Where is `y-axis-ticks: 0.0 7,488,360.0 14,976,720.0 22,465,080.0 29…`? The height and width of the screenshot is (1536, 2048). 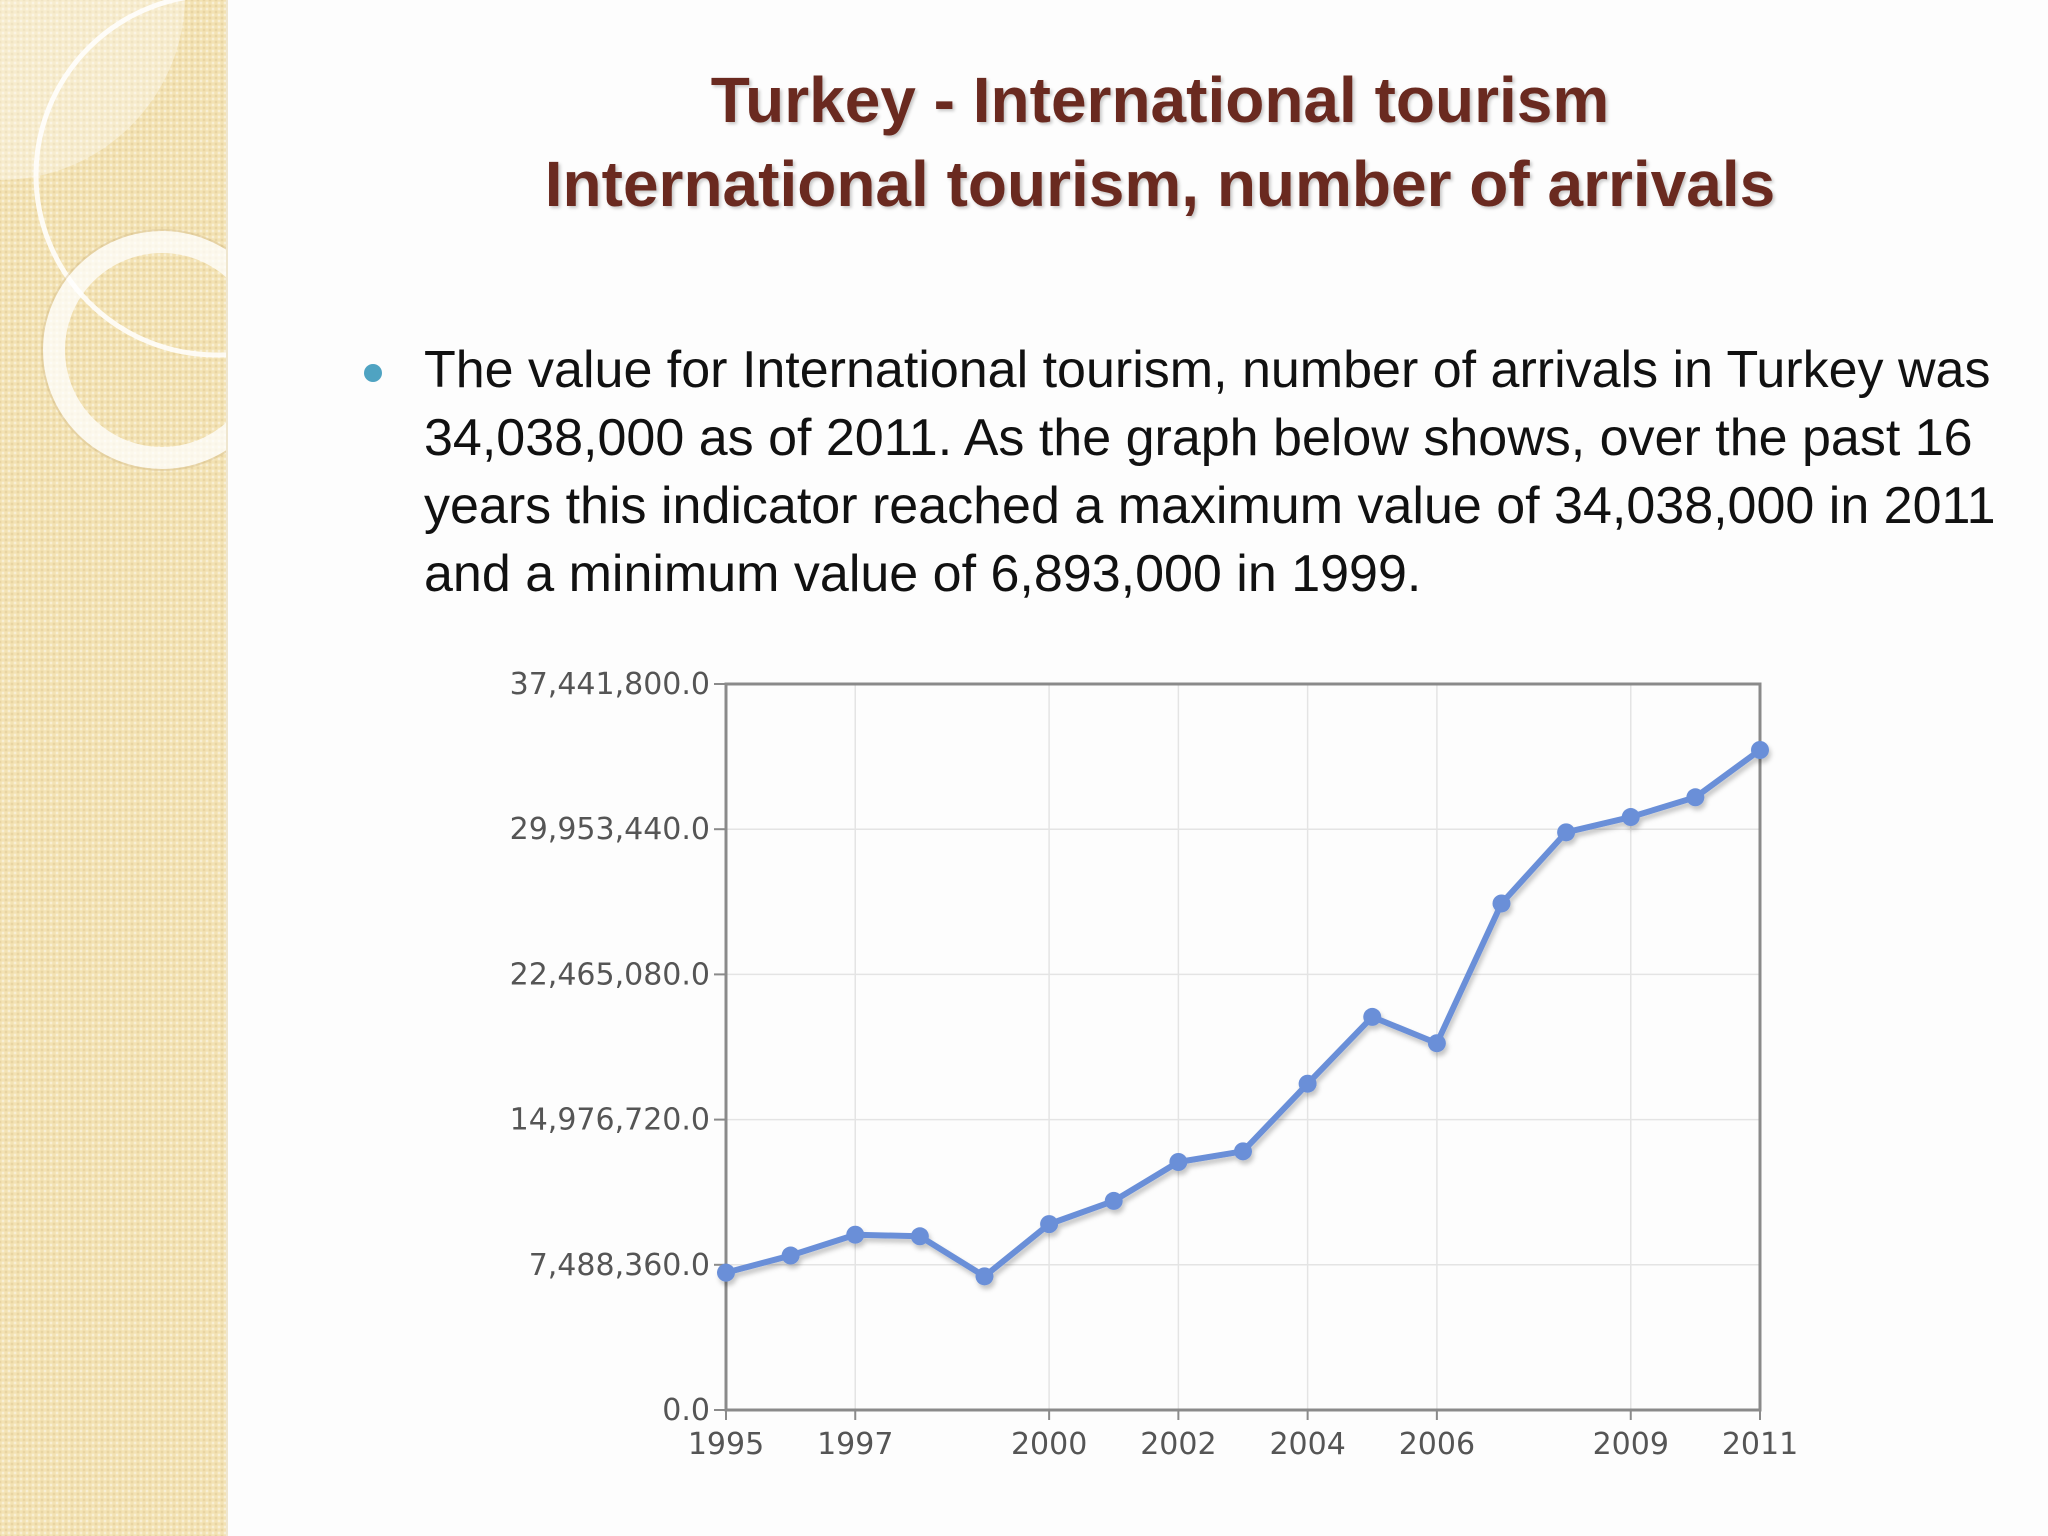 y-axis-ticks: 0.0 7,488,360.0 14,976,720.0 22,465,080.0 29… is located at coordinates (618, 1047).